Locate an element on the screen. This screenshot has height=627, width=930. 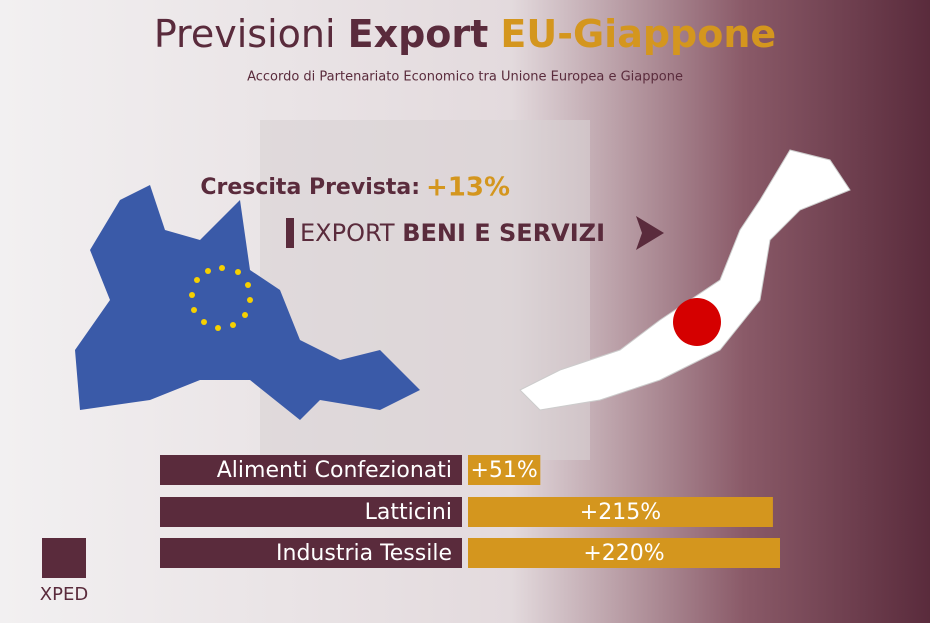
value-label: +51% is located at coordinates (503, 470).